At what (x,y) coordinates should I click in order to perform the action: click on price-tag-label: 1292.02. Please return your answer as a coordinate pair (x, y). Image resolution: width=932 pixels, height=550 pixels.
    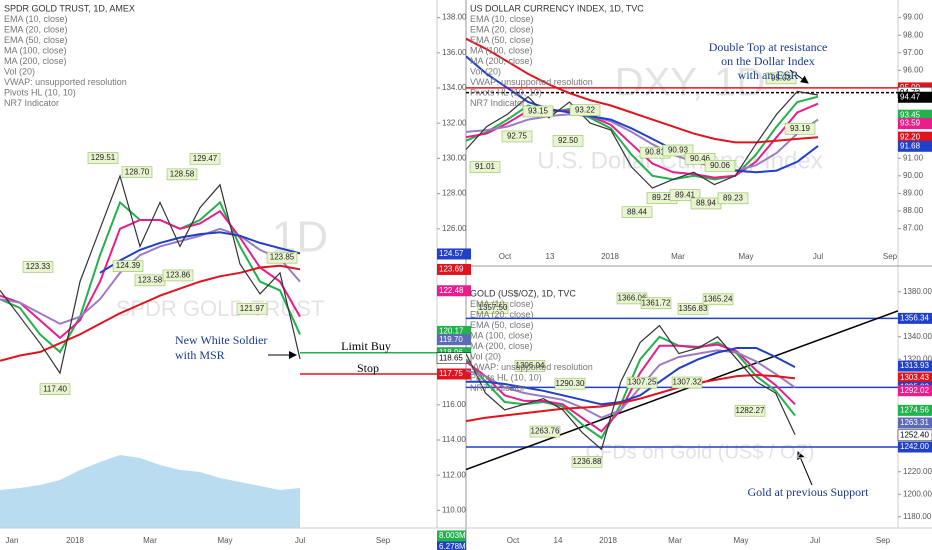
    Looking at the image, I should click on (914, 390).